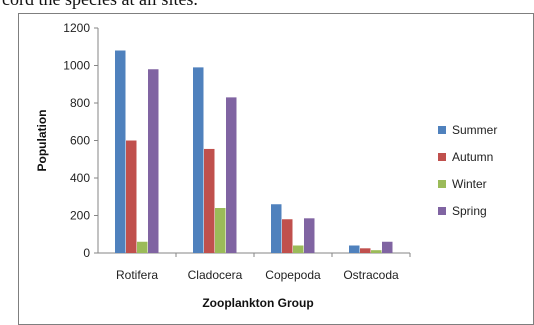 The width and height of the screenshot is (534, 325). Describe the element at coordinates (76, 28) in the screenshot. I see `y-tick-label: 1200` at that location.